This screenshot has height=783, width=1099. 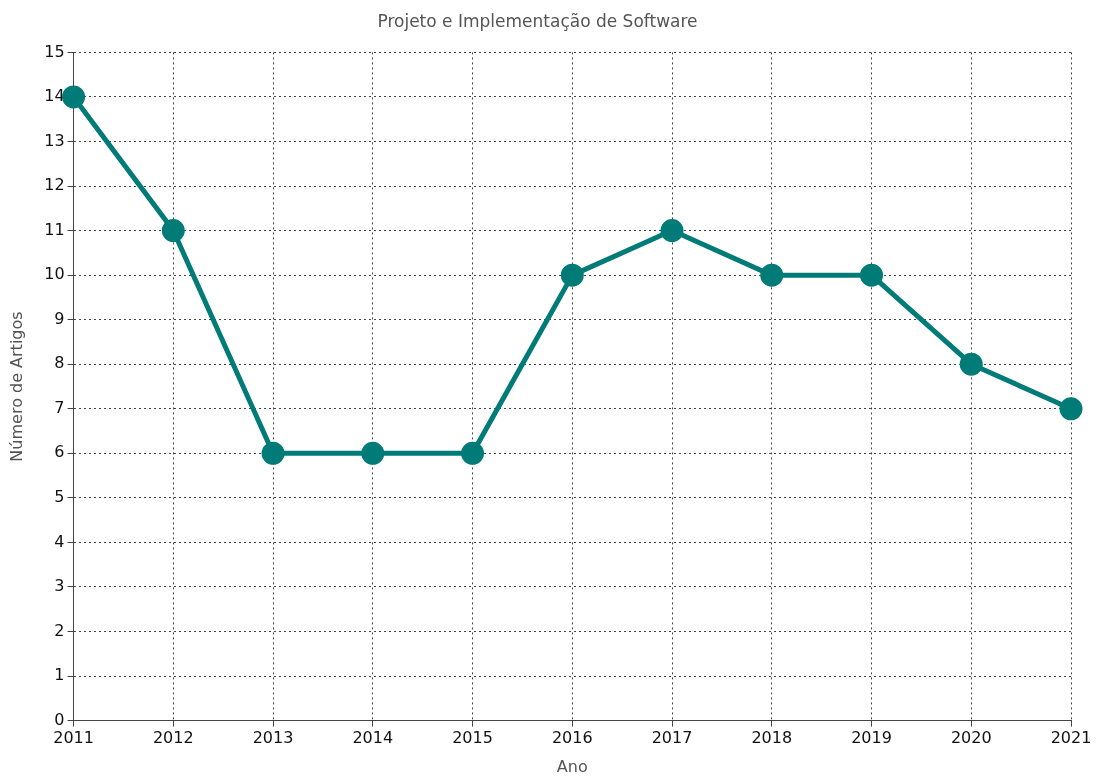 What do you see at coordinates (54, 185) in the screenshot?
I see `y-tick-label: 12` at bounding box center [54, 185].